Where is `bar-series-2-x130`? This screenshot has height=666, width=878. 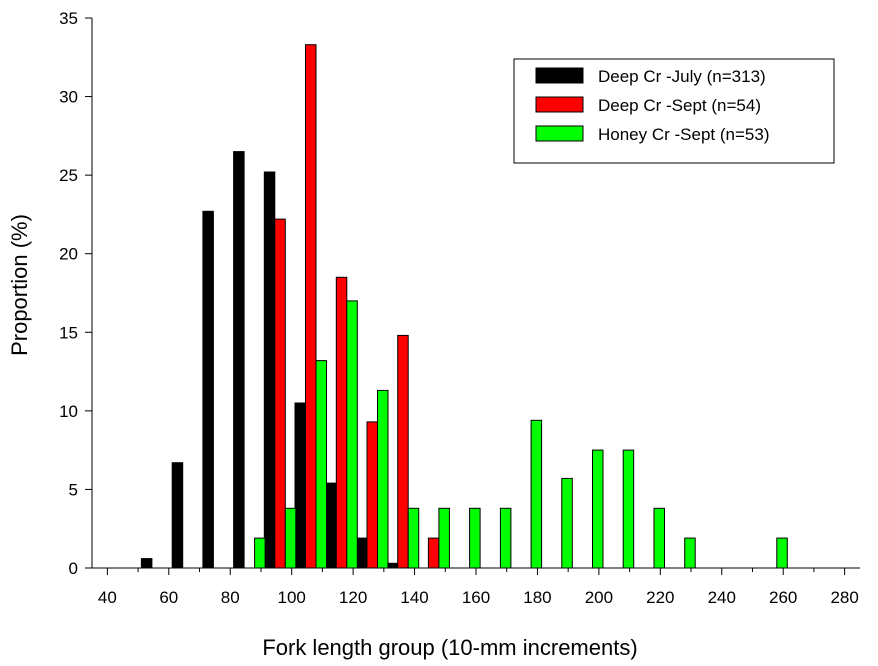 bar-series-2-x130 is located at coordinates (372, 495).